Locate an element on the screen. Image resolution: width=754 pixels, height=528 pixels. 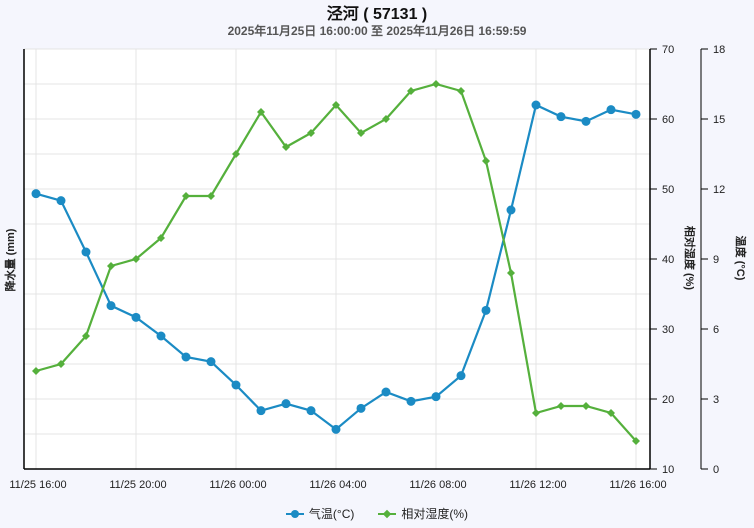
humidity-tick-label: 10 is located at coordinates (668, 470).